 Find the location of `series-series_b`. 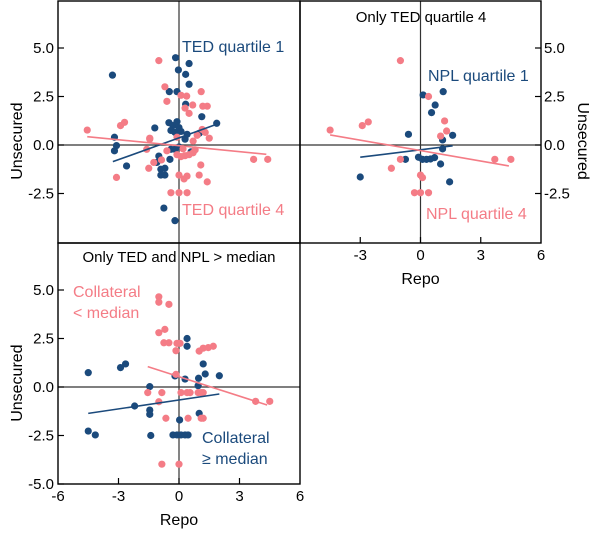

series-series_b is located at coordinates (209, 380).